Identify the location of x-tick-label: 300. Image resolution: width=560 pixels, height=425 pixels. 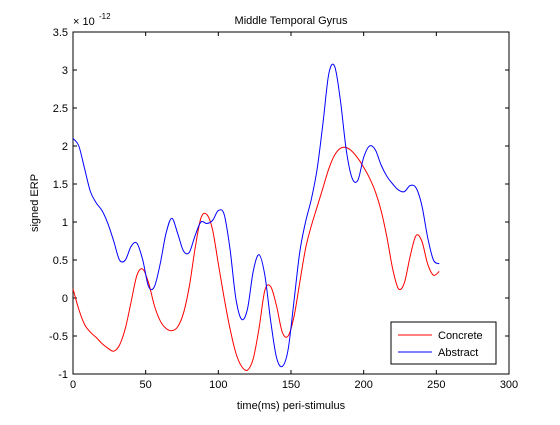
(509, 385).